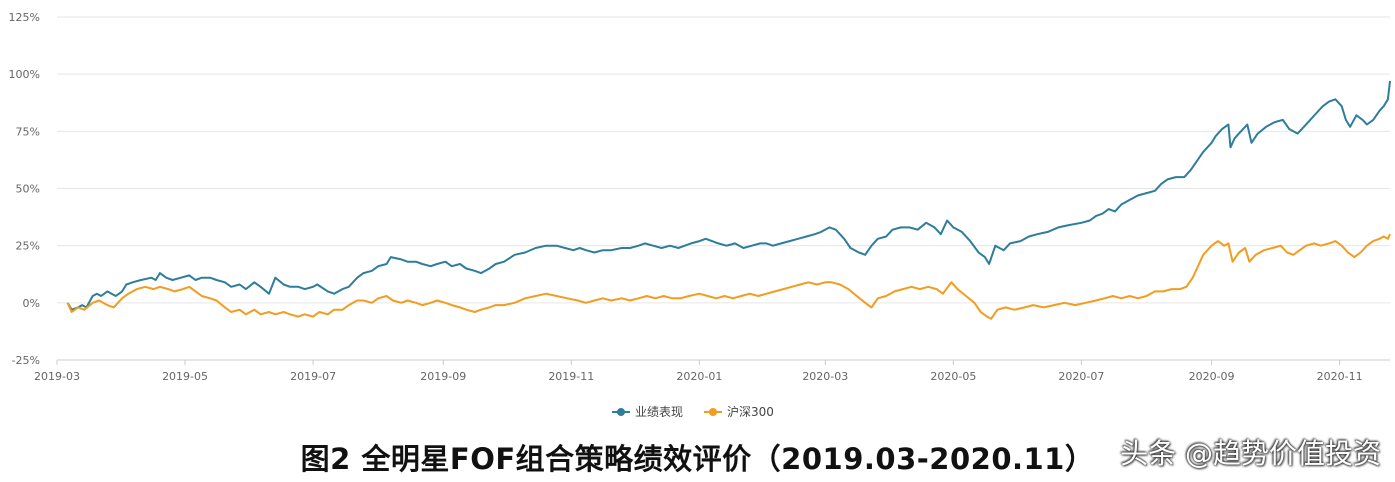  What do you see at coordinates (443, 376) in the screenshot?
I see `x-tick-label: 2019-09` at bounding box center [443, 376].